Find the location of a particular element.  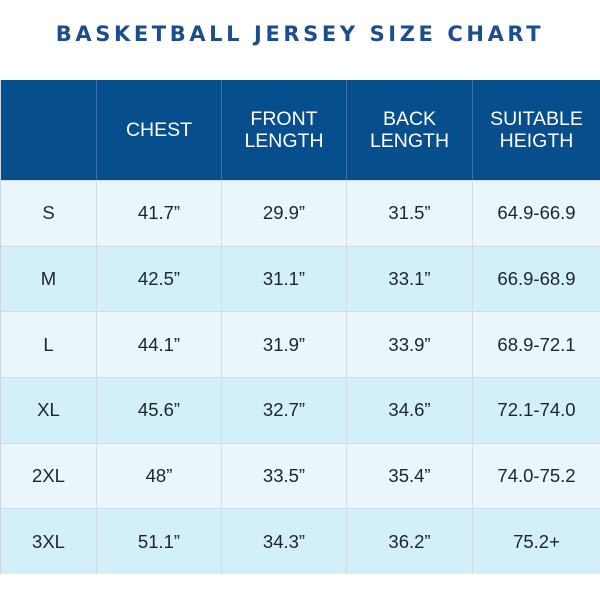

front-length-cell: 29.9” is located at coordinates (284, 213).